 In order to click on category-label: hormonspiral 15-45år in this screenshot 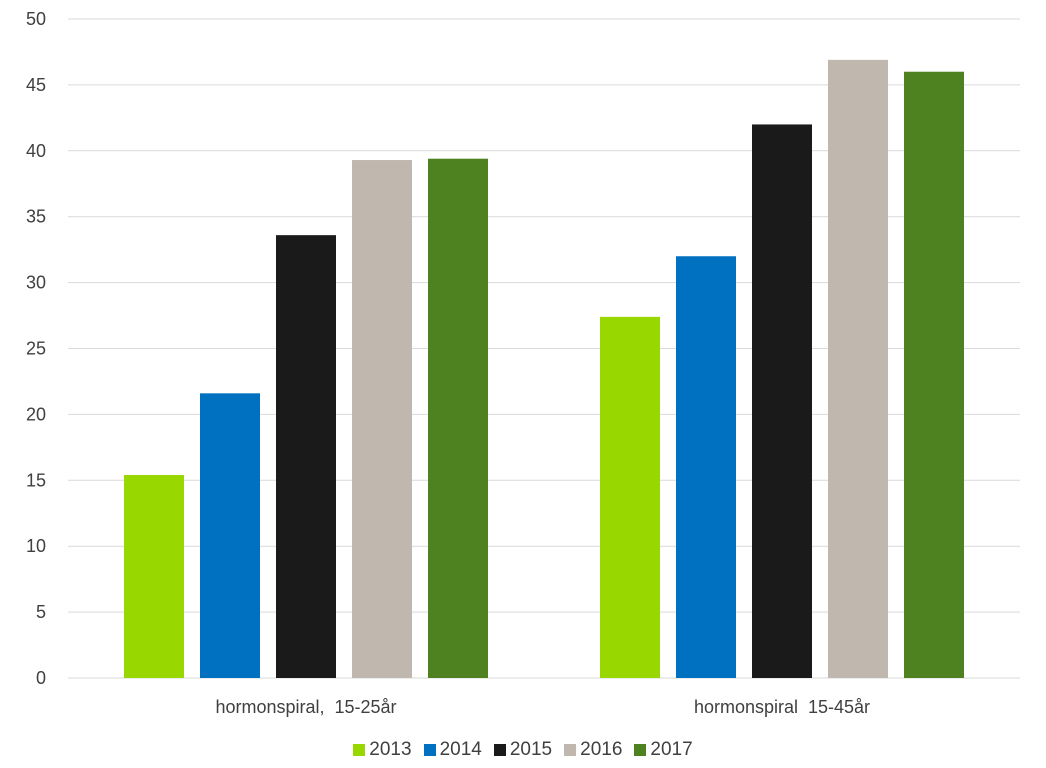, I will do `click(782, 707)`.